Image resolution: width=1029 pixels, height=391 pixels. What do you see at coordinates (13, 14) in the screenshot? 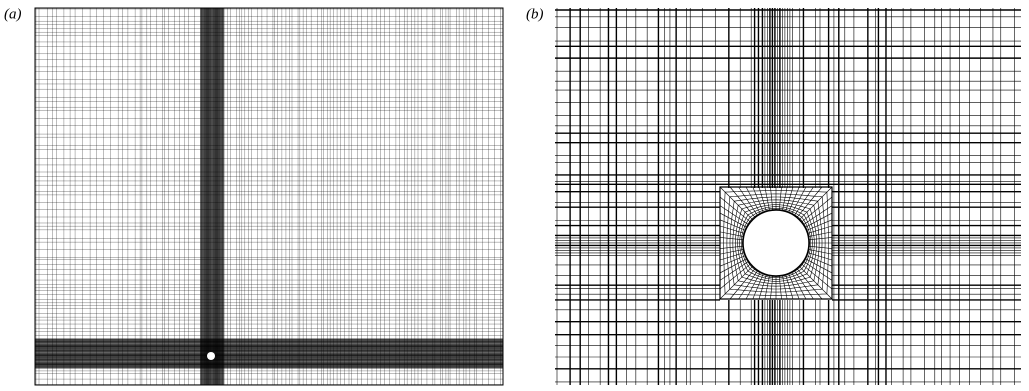
I see `panel-label: (a)` at bounding box center [13, 14].